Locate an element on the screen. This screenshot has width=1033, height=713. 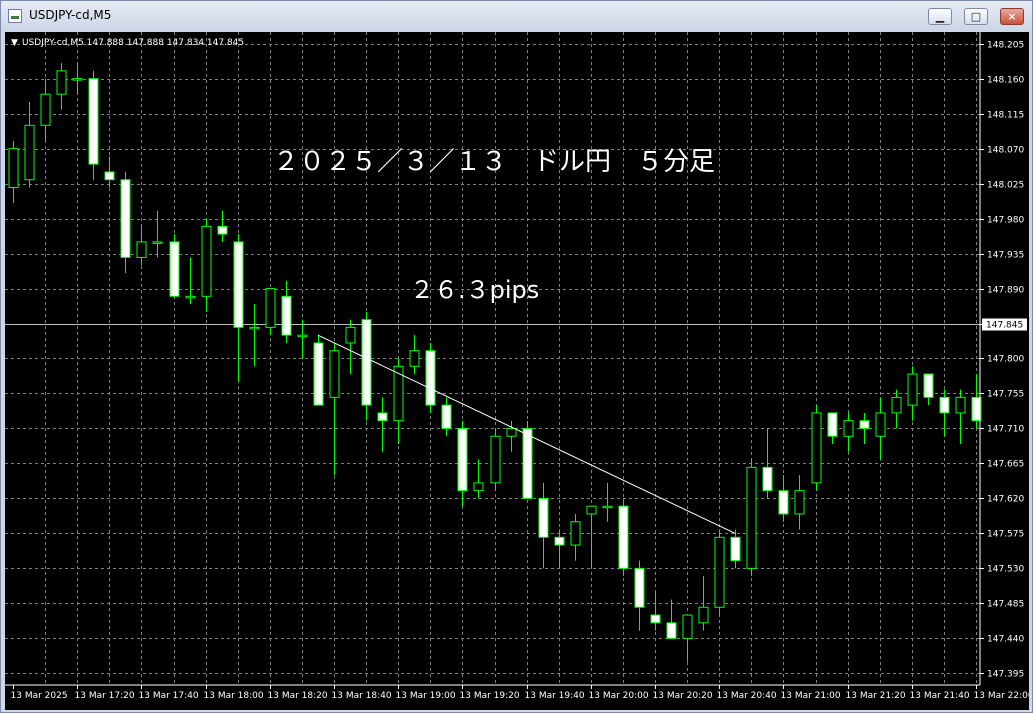
chart-title-annotation: ２０２５／３／１３ ドル円 ５分足 is located at coordinates (494, 162).